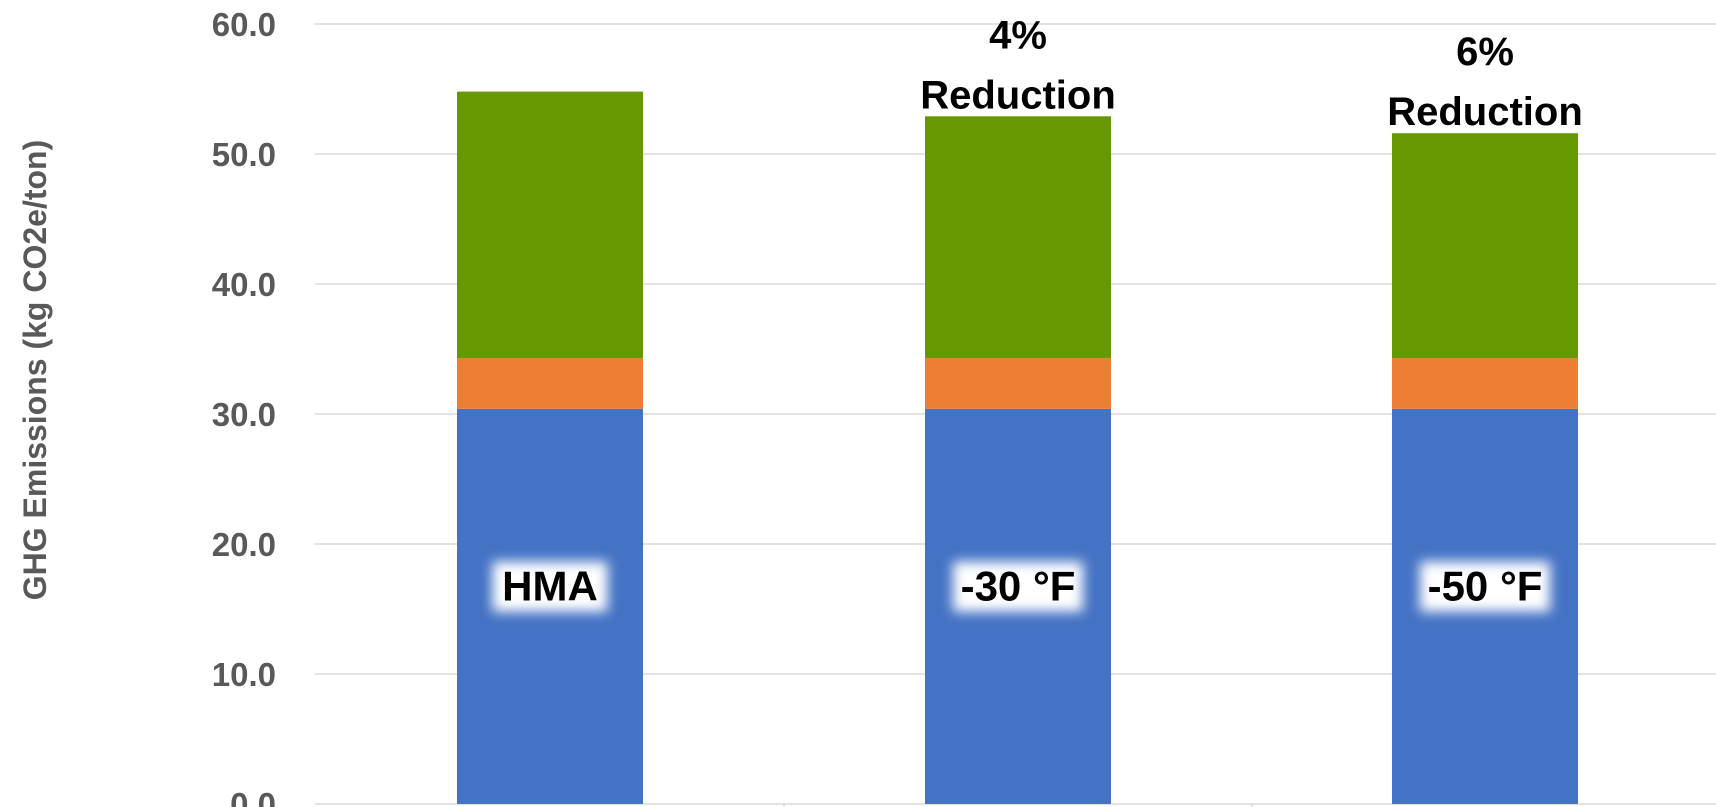 The image size is (1716, 807). What do you see at coordinates (253, 796) in the screenshot?
I see `y-tick-label: 0.0` at bounding box center [253, 796].